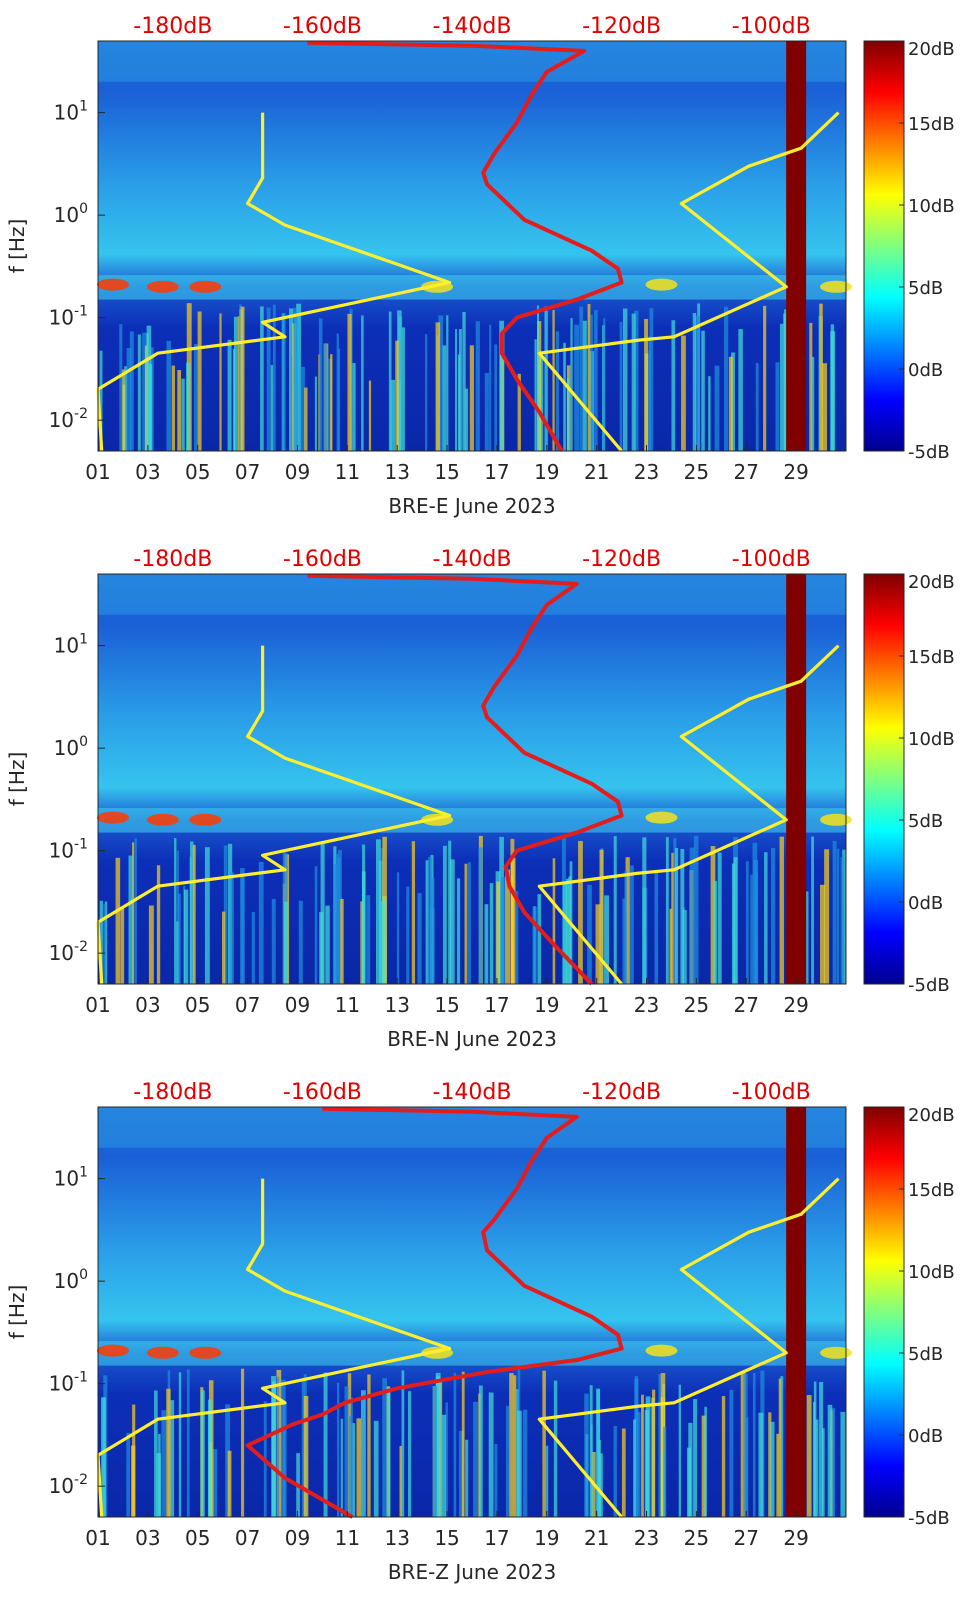 This screenshot has height=1599, width=962. What do you see at coordinates (68, 317) in the screenshot?
I see `y-tick-label: 10-1` at bounding box center [68, 317].